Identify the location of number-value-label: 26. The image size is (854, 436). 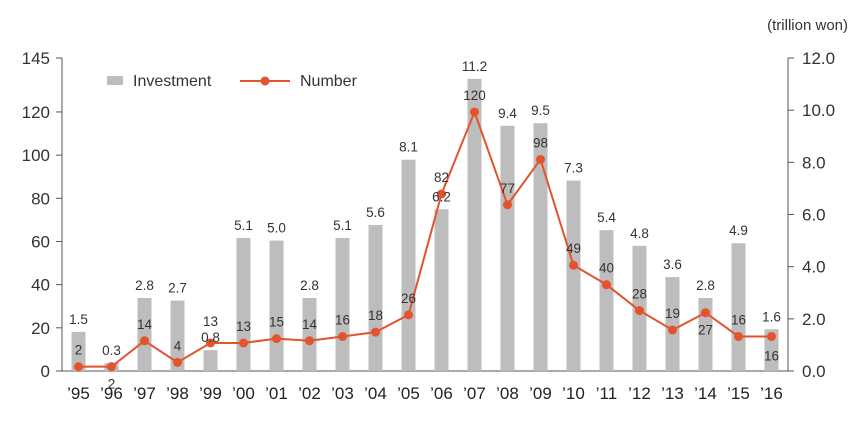
(408, 298).